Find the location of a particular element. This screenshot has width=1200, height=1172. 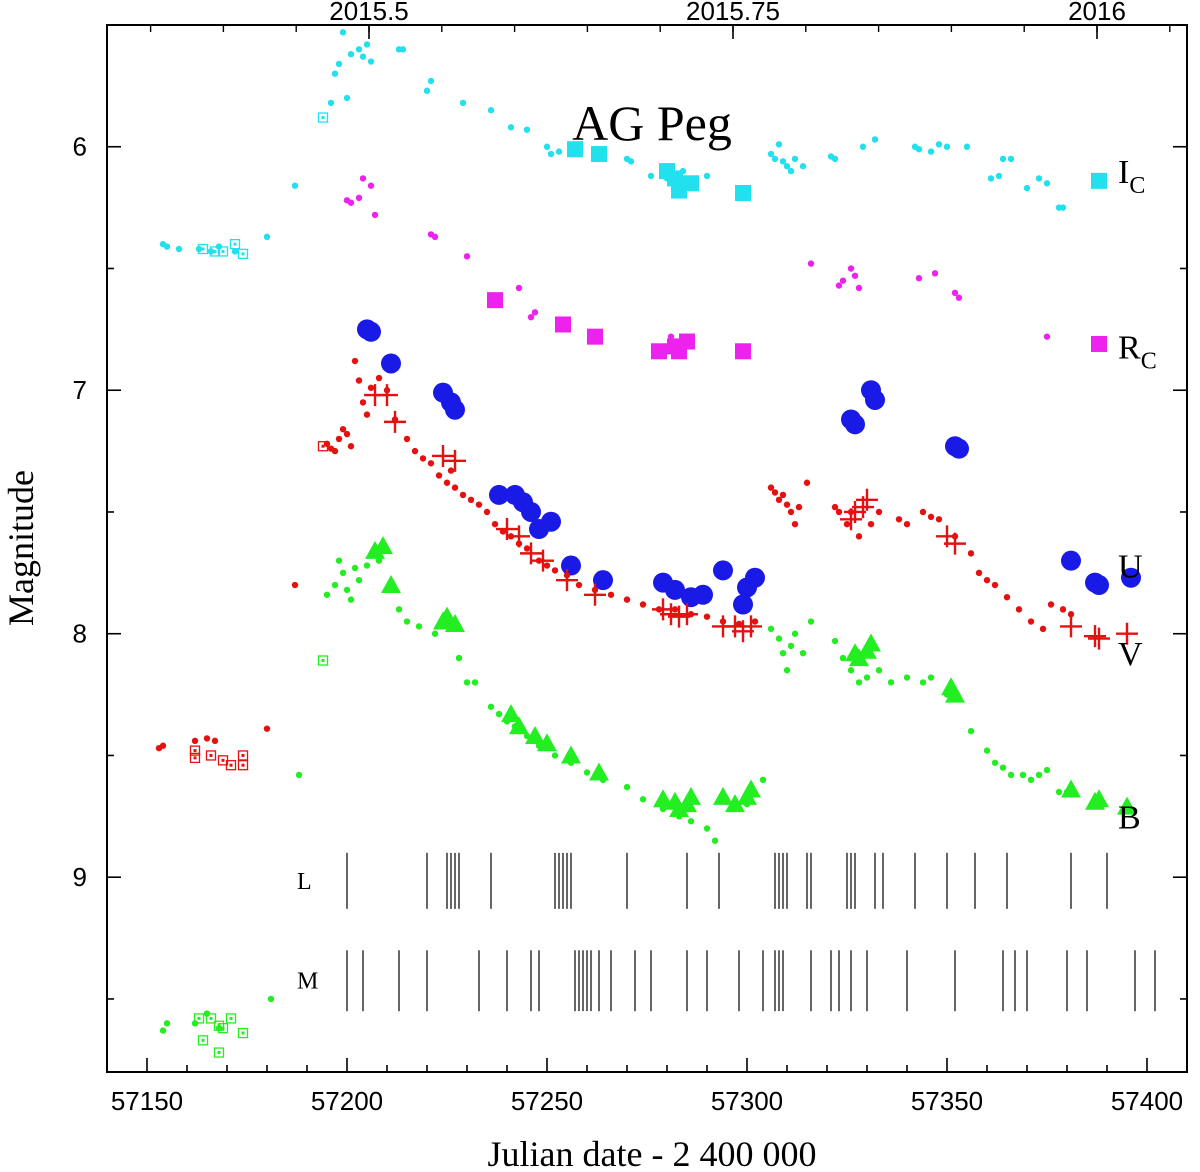

x-tick-label: 57300 is located at coordinates (747, 1101).